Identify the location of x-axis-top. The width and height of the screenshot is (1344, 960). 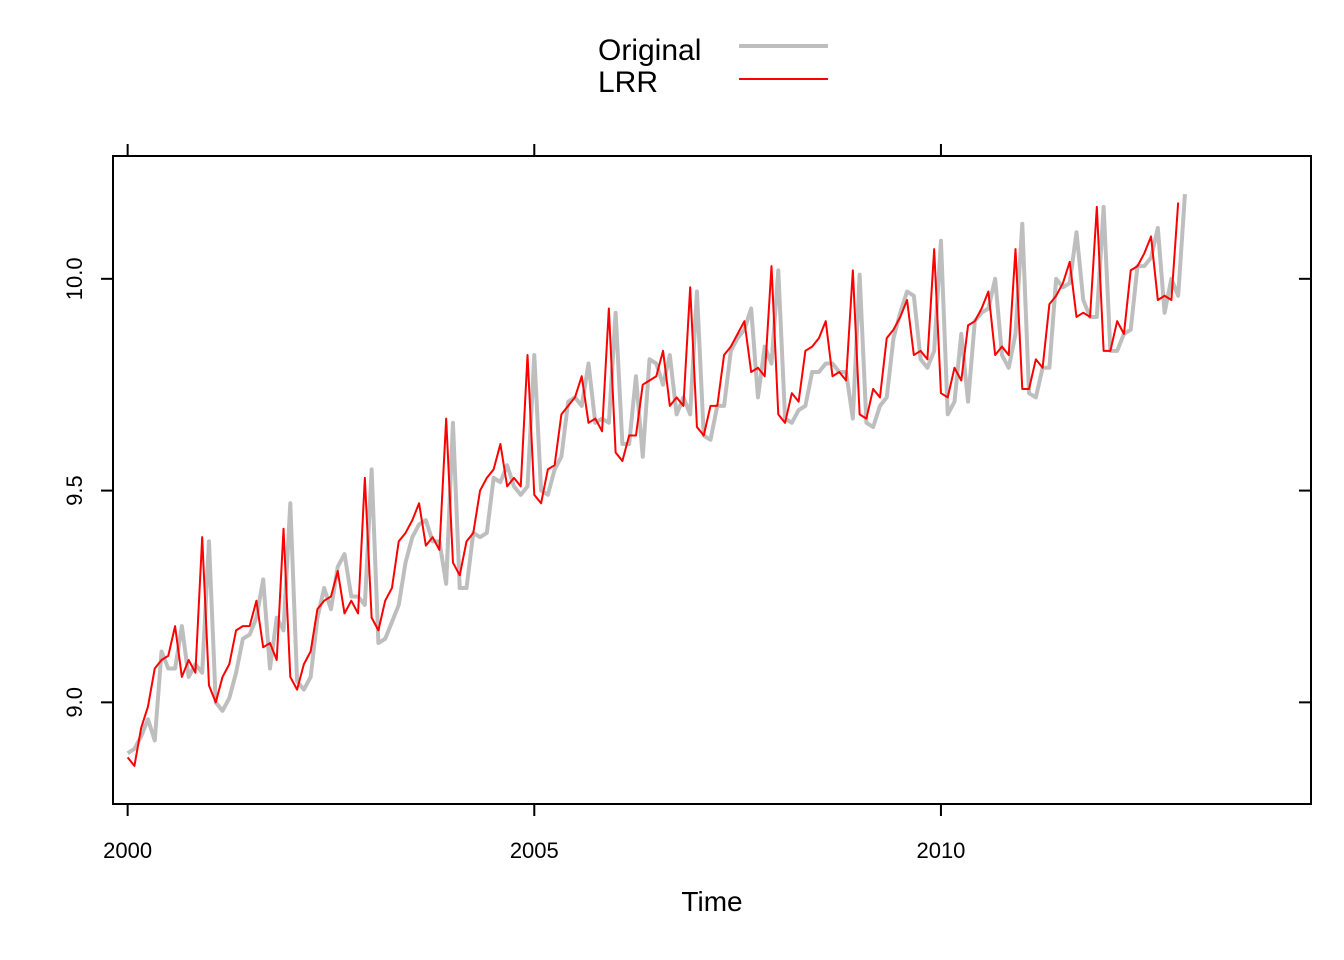
(534, 150).